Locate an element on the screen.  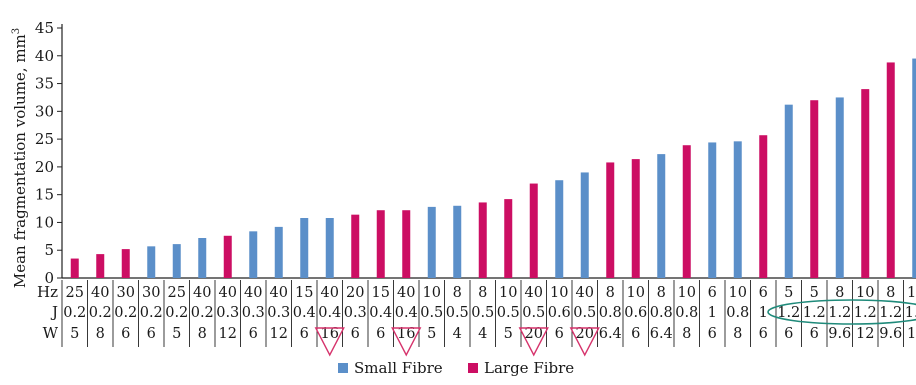
y-axis-label: Mean fragmentation volume, mm3 is located at coordinates (20, 158).